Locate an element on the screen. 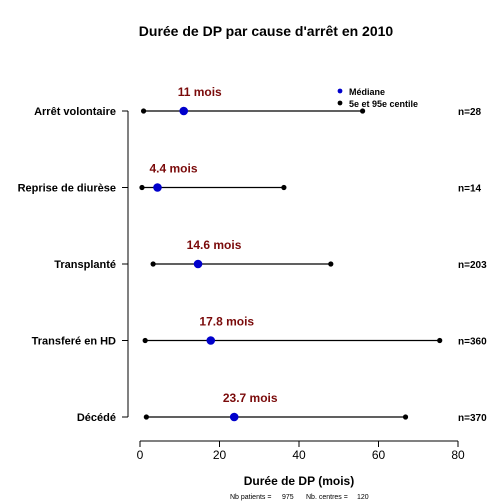 The height and width of the screenshot is (504, 504). interval-group: 11 mois n=28 is located at coordinates (311, 101).